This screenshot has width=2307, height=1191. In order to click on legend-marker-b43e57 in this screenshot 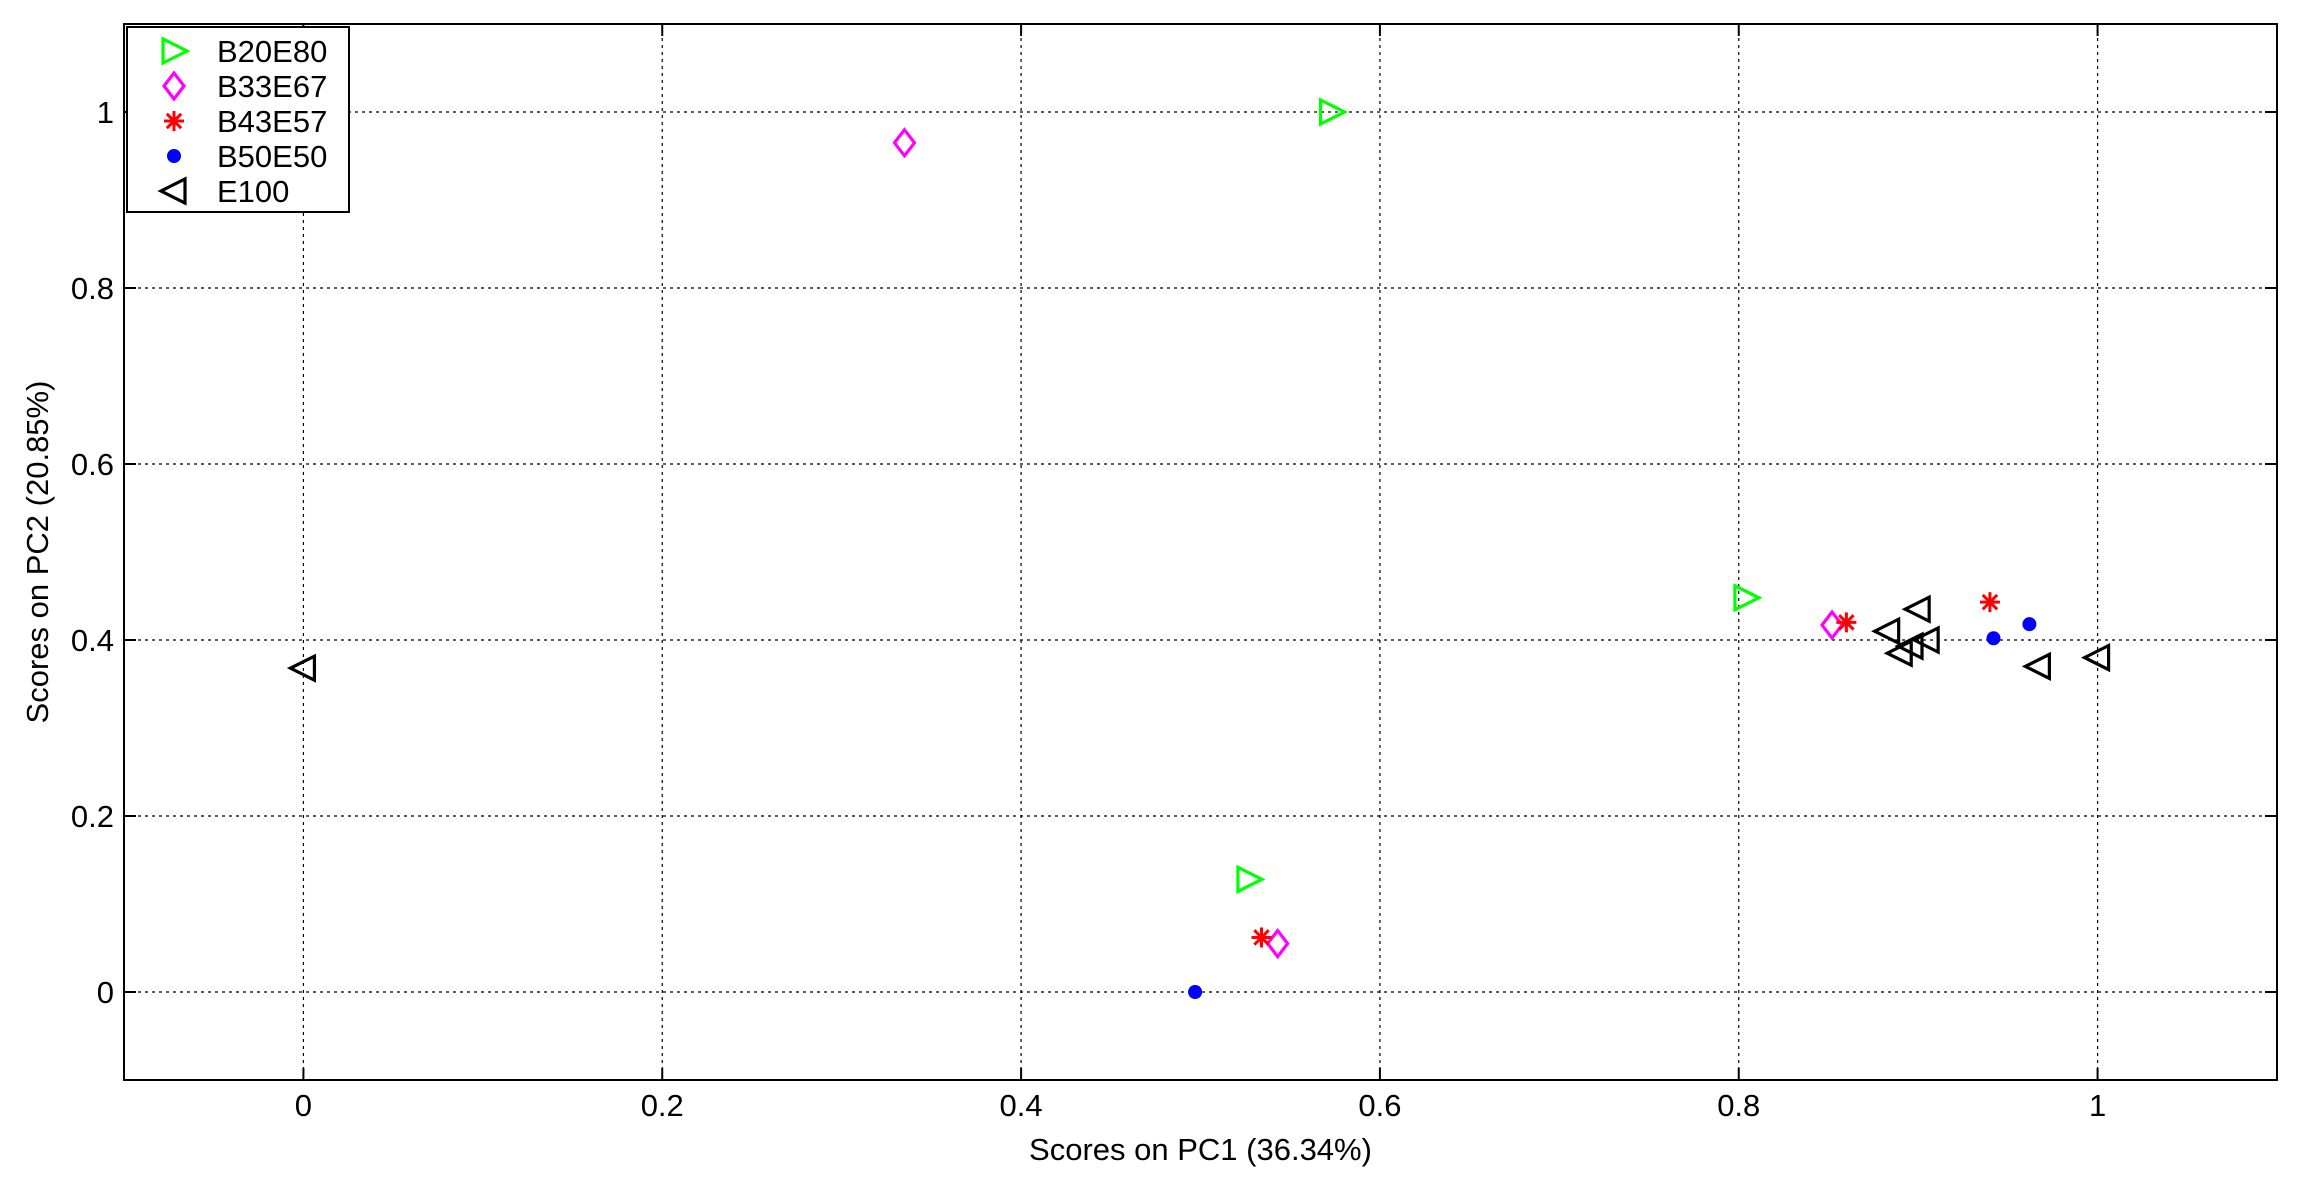, I will do `click(174, 121)`.